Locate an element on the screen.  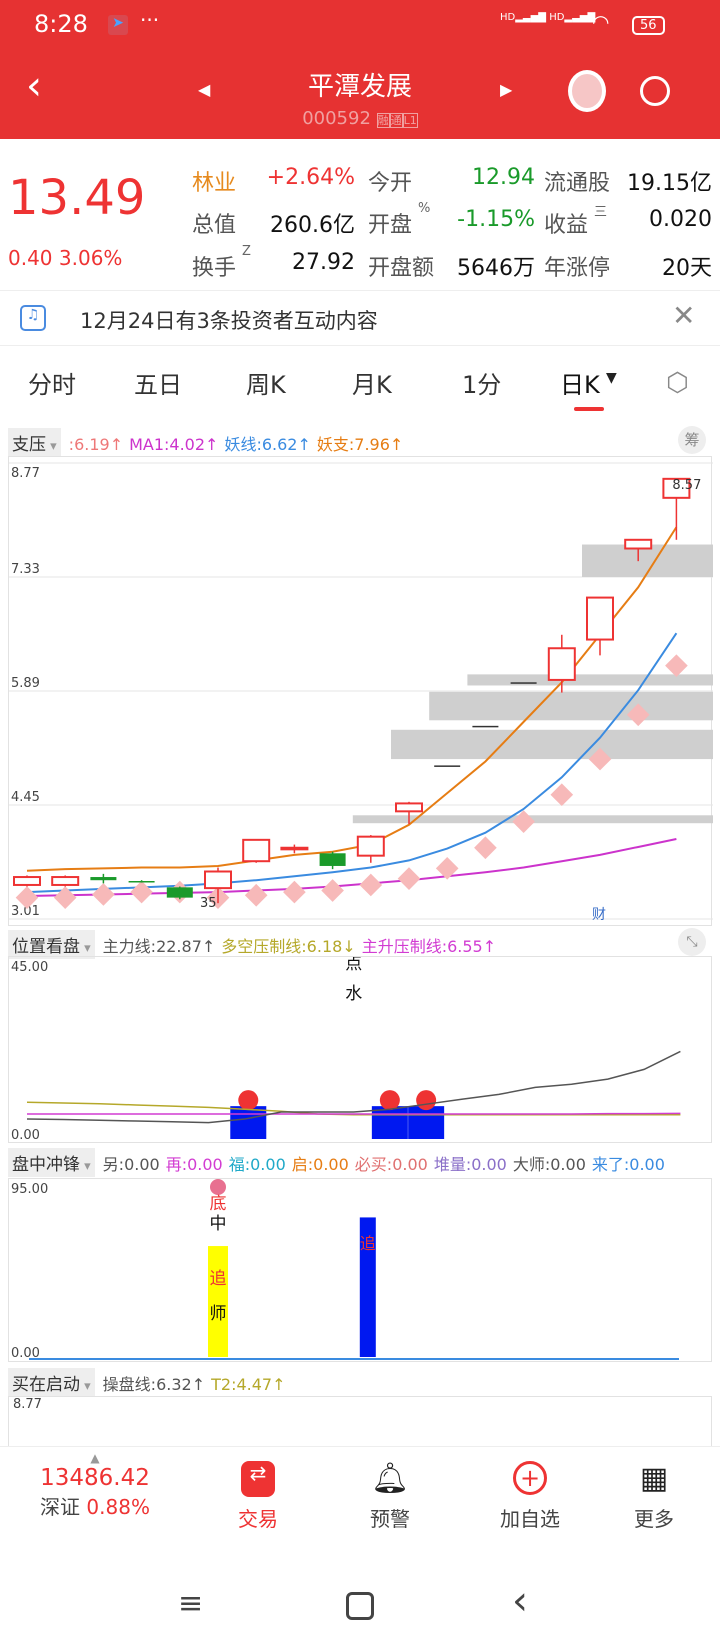
tab-5: 日K is located at coordinates (580, 385).